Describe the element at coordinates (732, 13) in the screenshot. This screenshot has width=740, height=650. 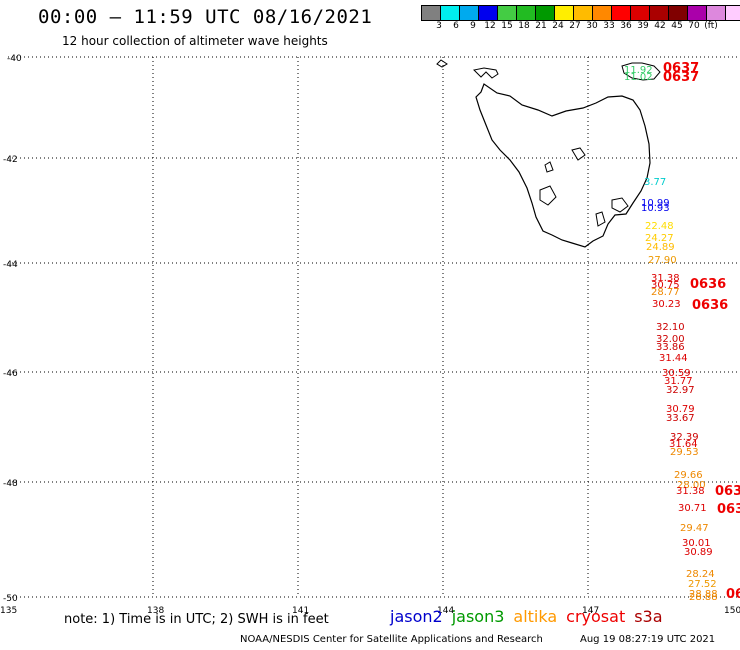
I see `color-swatch` at that location.